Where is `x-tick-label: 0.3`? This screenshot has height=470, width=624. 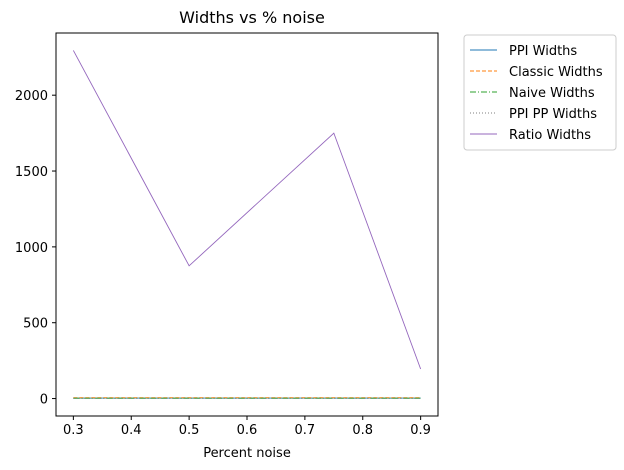 x-tick-label: 0.3 is located at coordinates (73, 430).